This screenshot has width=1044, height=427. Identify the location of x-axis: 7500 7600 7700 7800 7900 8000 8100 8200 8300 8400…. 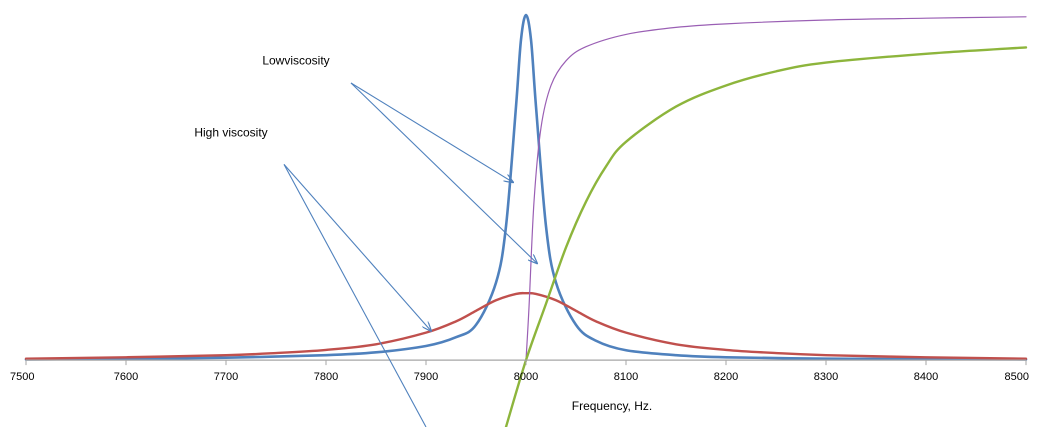
(519, 386).